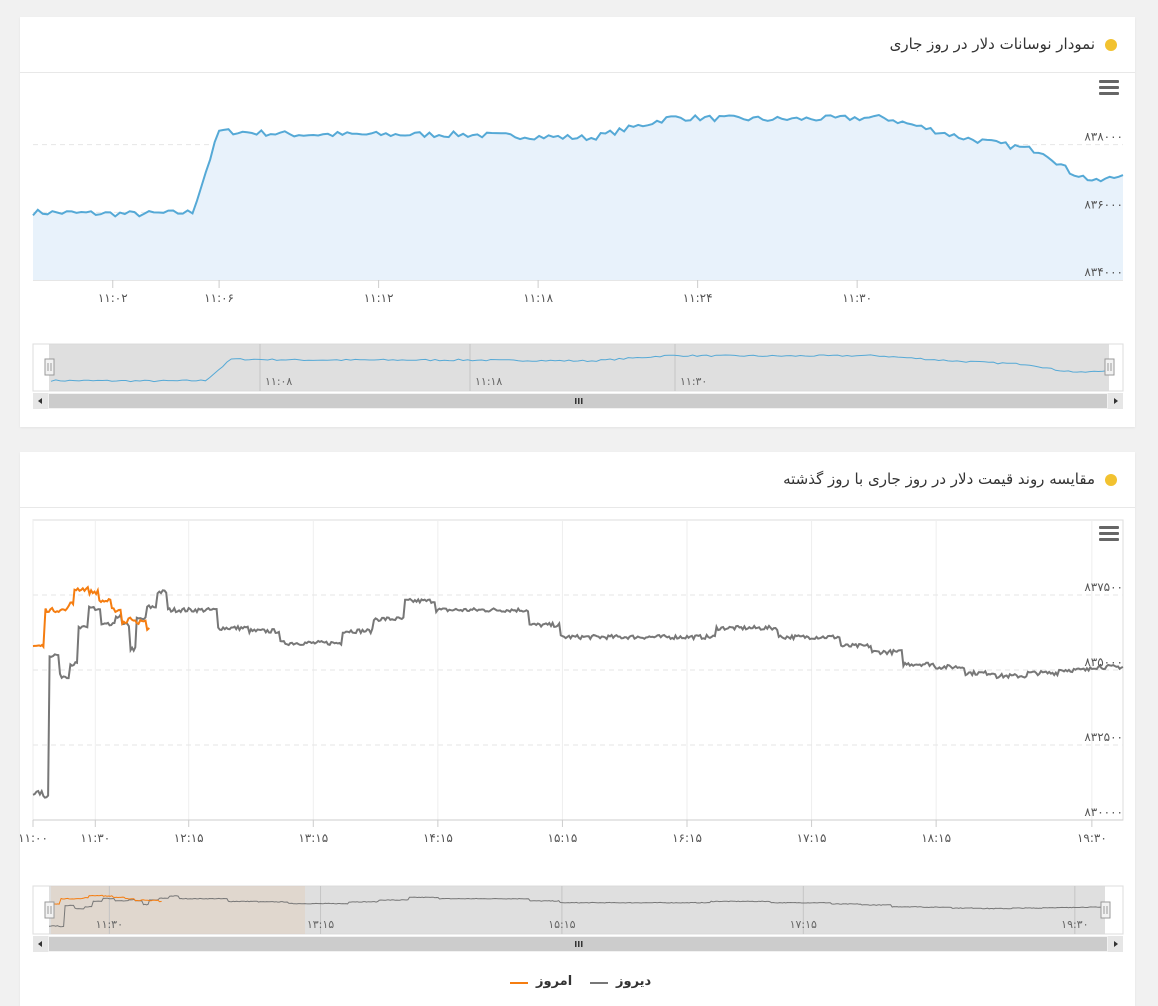  I want to click on legend-label: امروز, so click(554, 981).